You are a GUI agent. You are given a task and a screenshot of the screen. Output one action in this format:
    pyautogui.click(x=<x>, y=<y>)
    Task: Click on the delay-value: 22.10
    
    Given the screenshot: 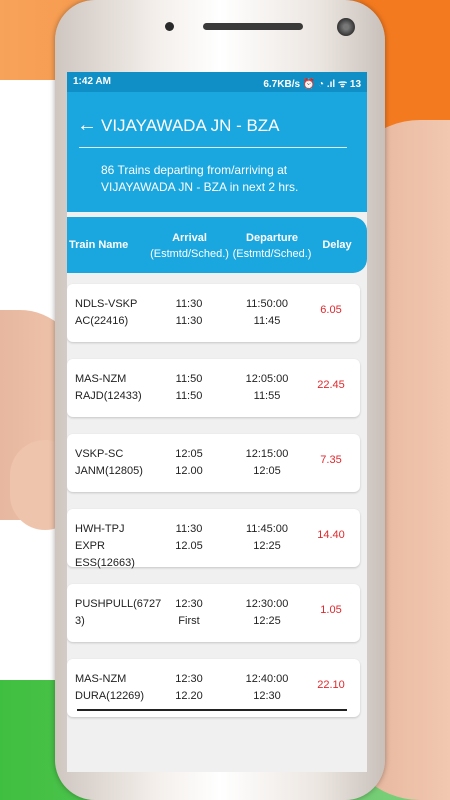 What is the action you would take?
    pyautogui.click(x=331, y=685)
    